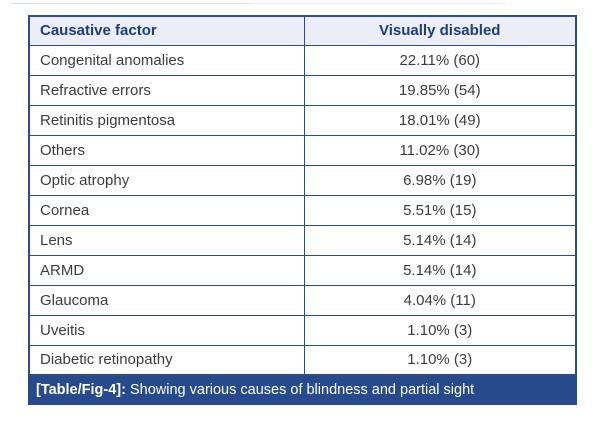 The image size is (600, 427). What do you see at coordinates (166, 330) in the screenshot?
I see `factor-cell: Uveitis` at bounding box center [166, 330].